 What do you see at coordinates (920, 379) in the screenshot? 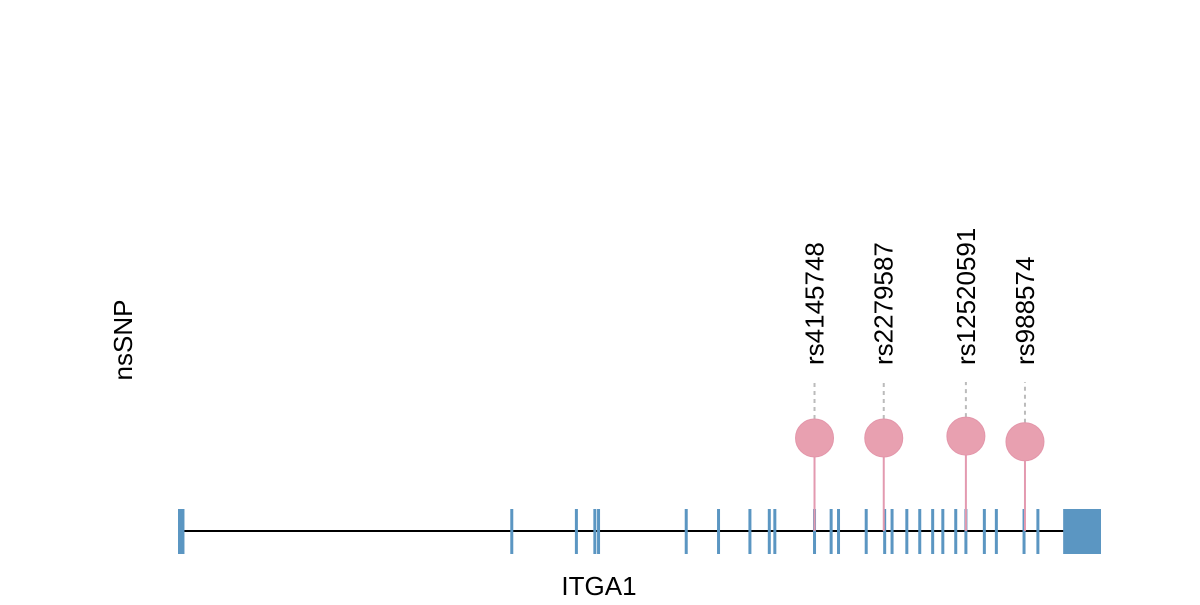
I see `snps: rs4145748 rs2279587 rs12520591 rs988574` at bounding box center [920, 379].